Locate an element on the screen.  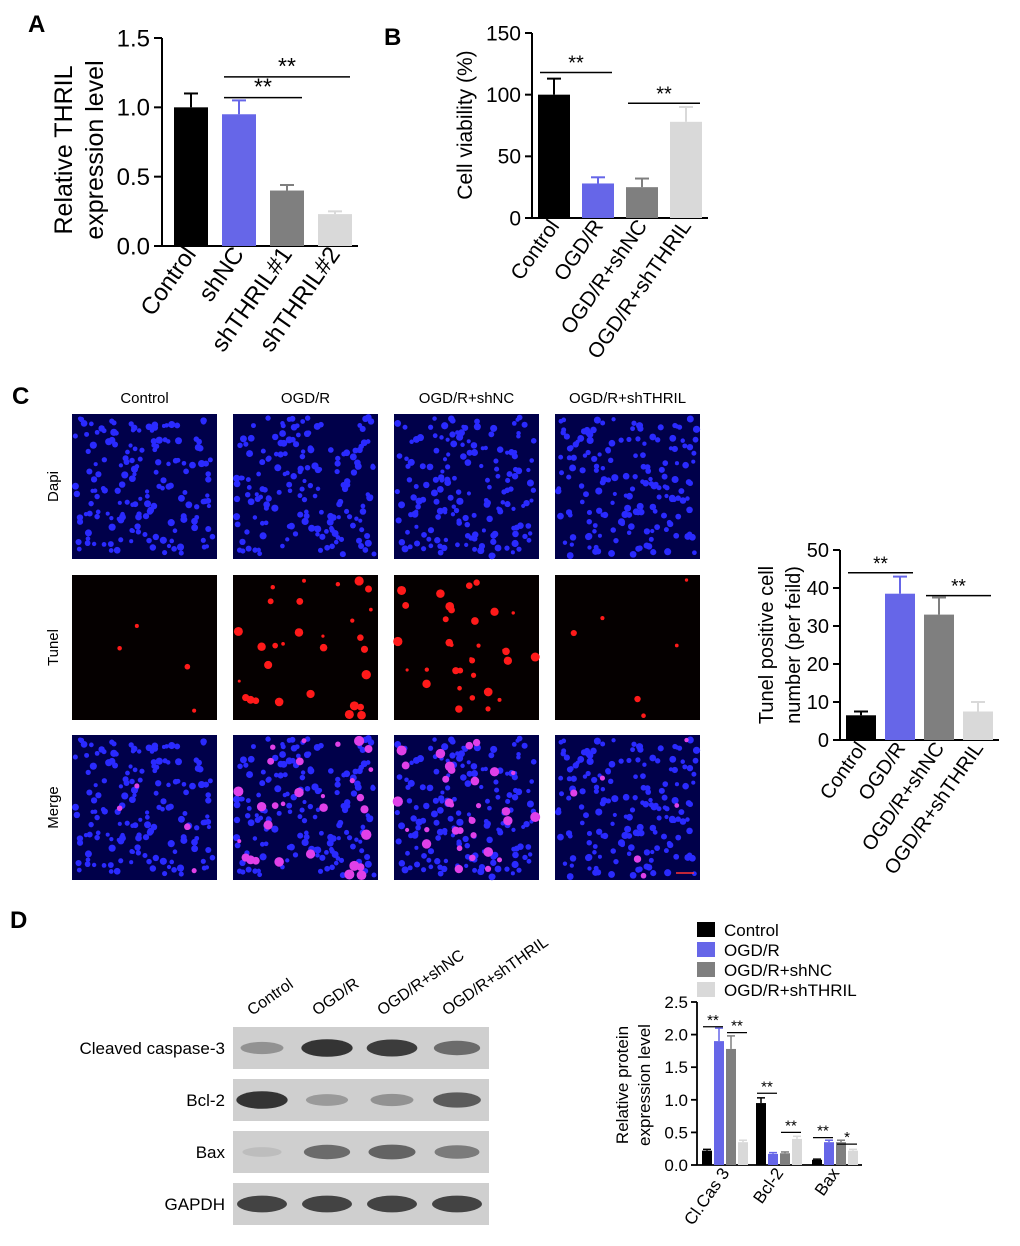
y-tick-label: 0.0 is located at coordinates (133, 246).